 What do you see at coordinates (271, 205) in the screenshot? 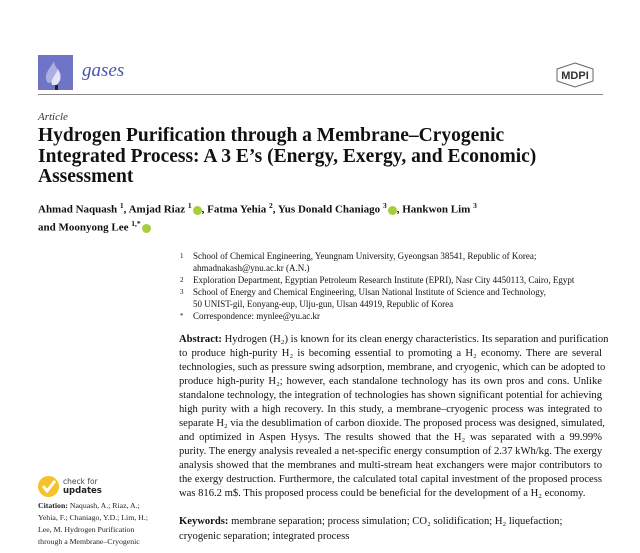
I see `author-affiliation-number: 2` at bounding box center [271, 205].